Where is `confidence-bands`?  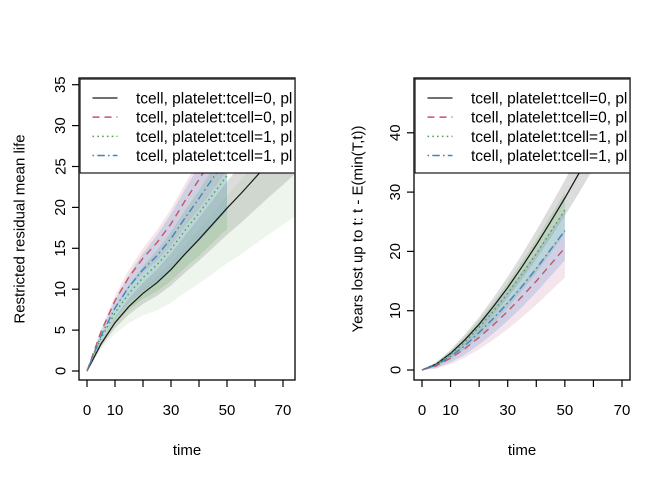 confidence-bands is located at coordinates (508, 247).